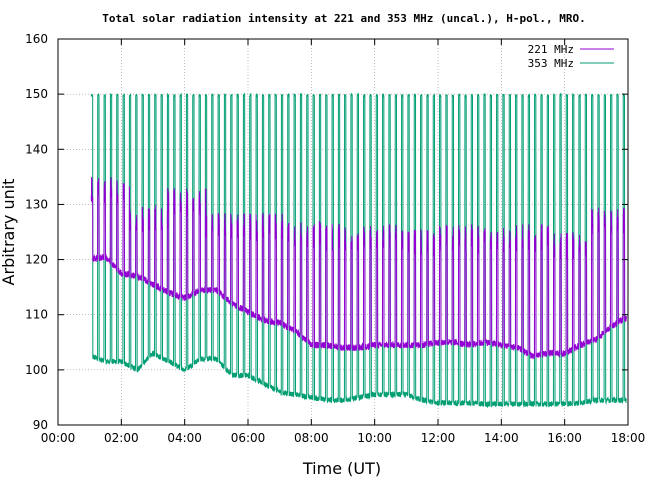 The width and height of the screenshot is (650, 480). I want to click on x-axis-label: Time (UT), so click(341, 468).